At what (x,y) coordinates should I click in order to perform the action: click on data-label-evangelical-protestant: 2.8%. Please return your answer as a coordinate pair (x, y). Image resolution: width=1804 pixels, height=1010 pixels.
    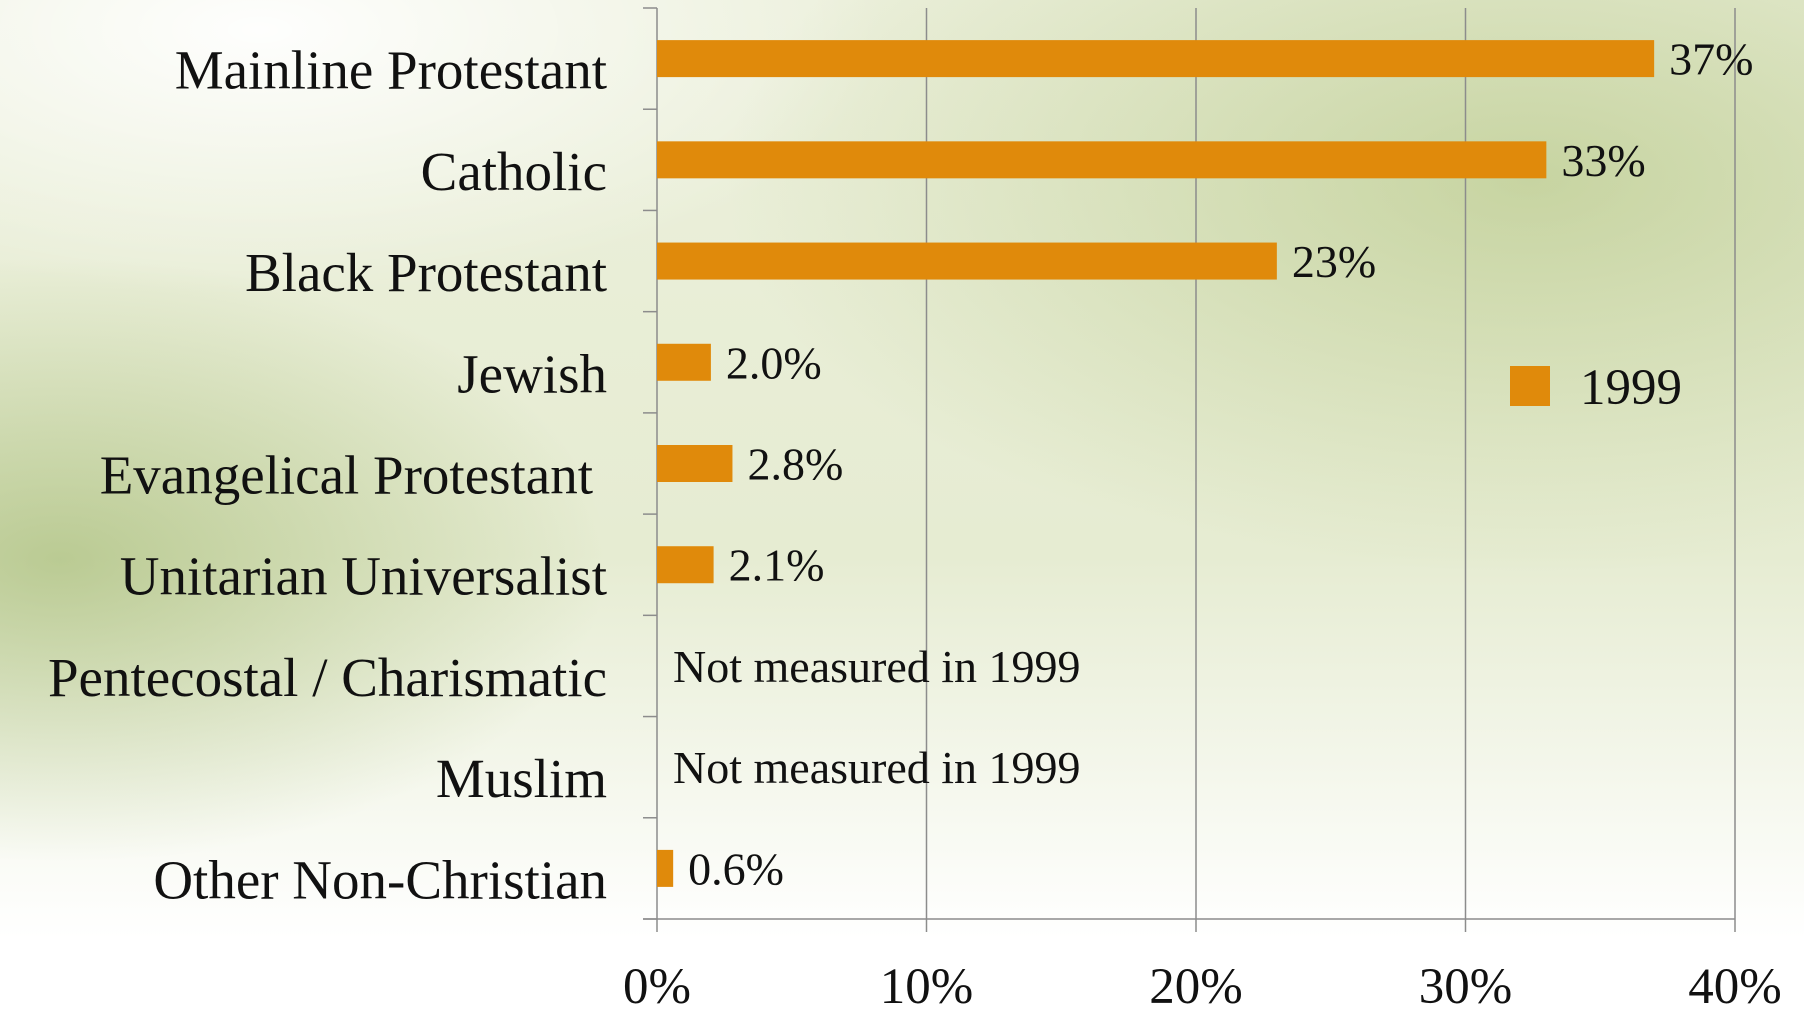
    Looking at the image, I should click on (795, 464).